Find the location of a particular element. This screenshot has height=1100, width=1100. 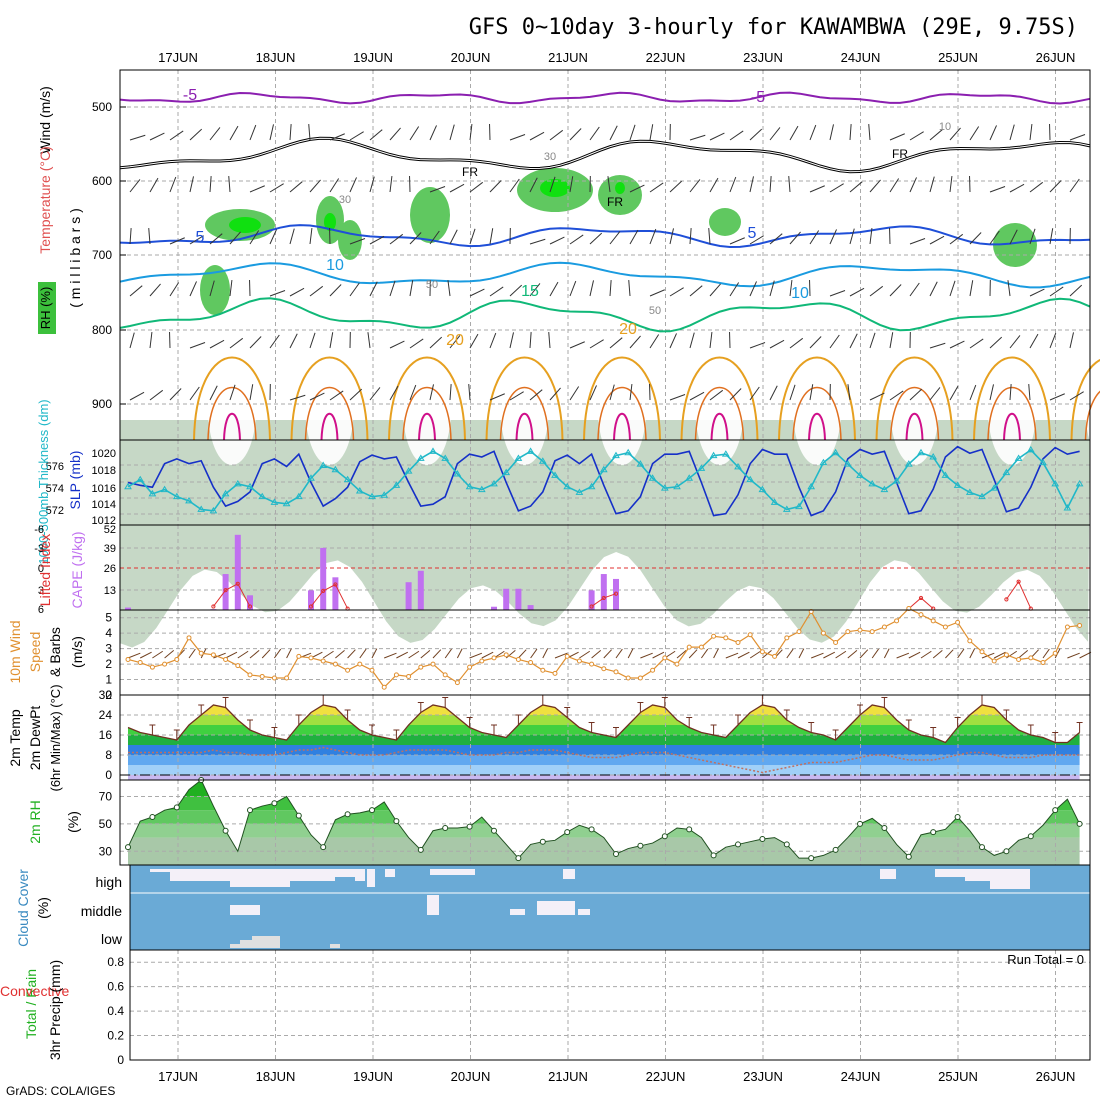

upper-ylabel-mb: ( m i l l i b a r s ) is located at coordinates (75, 258).